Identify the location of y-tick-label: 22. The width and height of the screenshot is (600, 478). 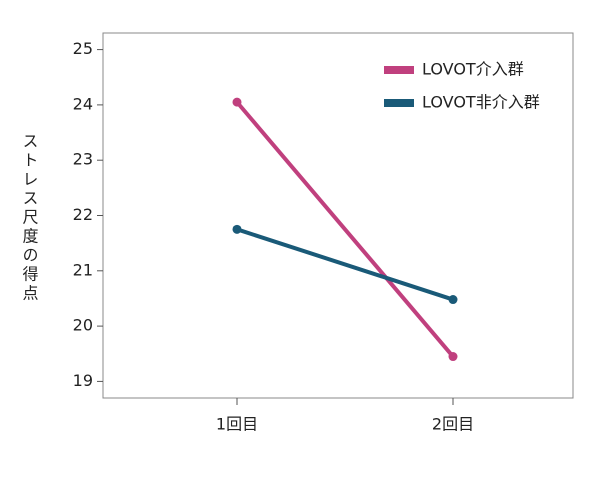
(83, 214).